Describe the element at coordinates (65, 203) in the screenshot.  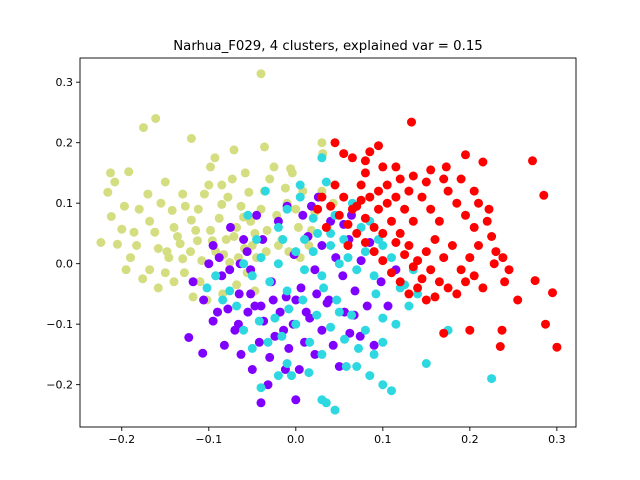
I see `y-tick-label: 0.1` at that location.